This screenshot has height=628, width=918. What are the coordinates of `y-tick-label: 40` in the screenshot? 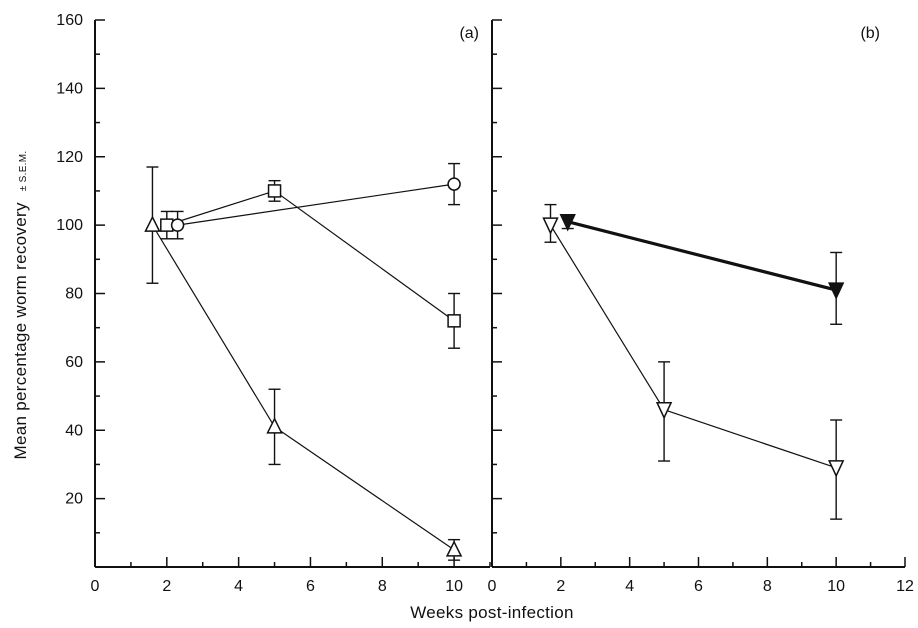 It's located at (74, 430).